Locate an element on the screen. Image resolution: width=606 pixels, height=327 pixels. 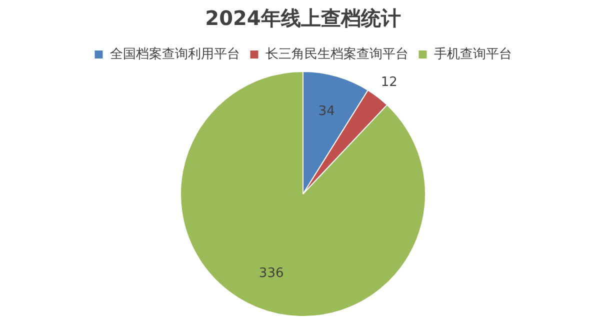
data-label: 34 is located at coordinates (326, 111).